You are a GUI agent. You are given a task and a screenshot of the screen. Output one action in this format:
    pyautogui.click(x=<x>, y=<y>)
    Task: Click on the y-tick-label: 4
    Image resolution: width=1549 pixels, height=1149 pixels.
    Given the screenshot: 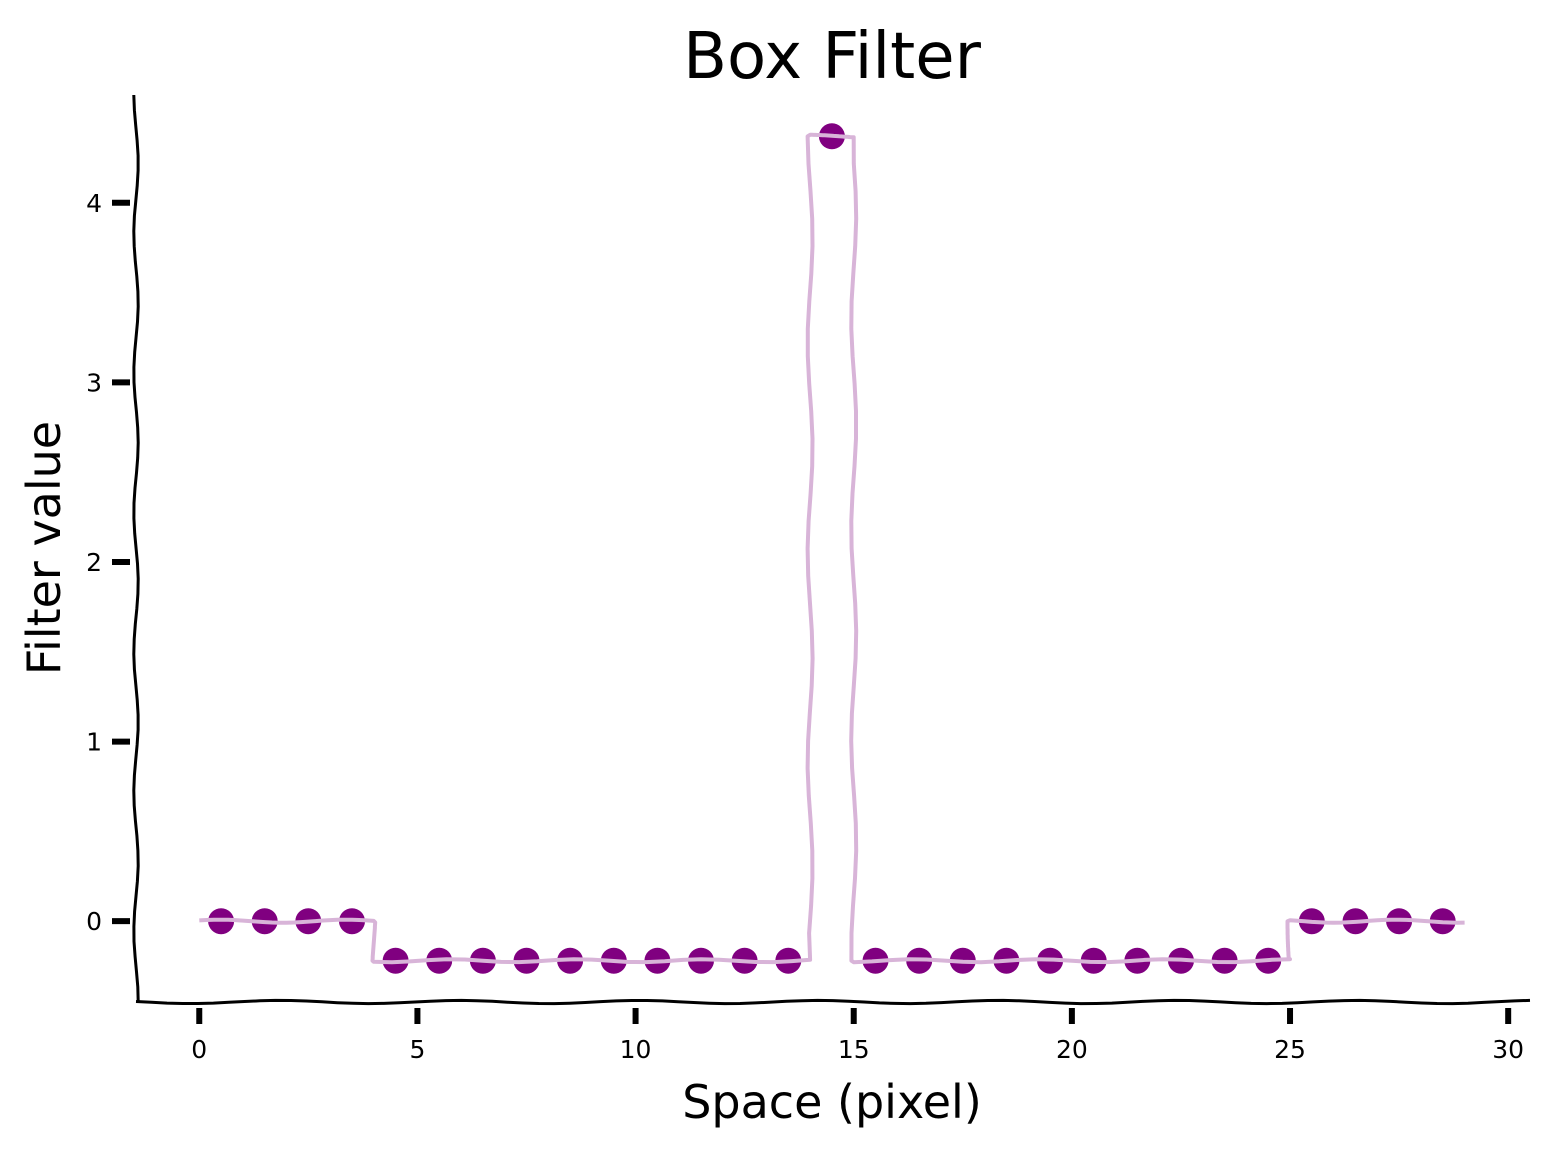 What is the action you would take?
    pyautogui.click(x=94, y=203)
    